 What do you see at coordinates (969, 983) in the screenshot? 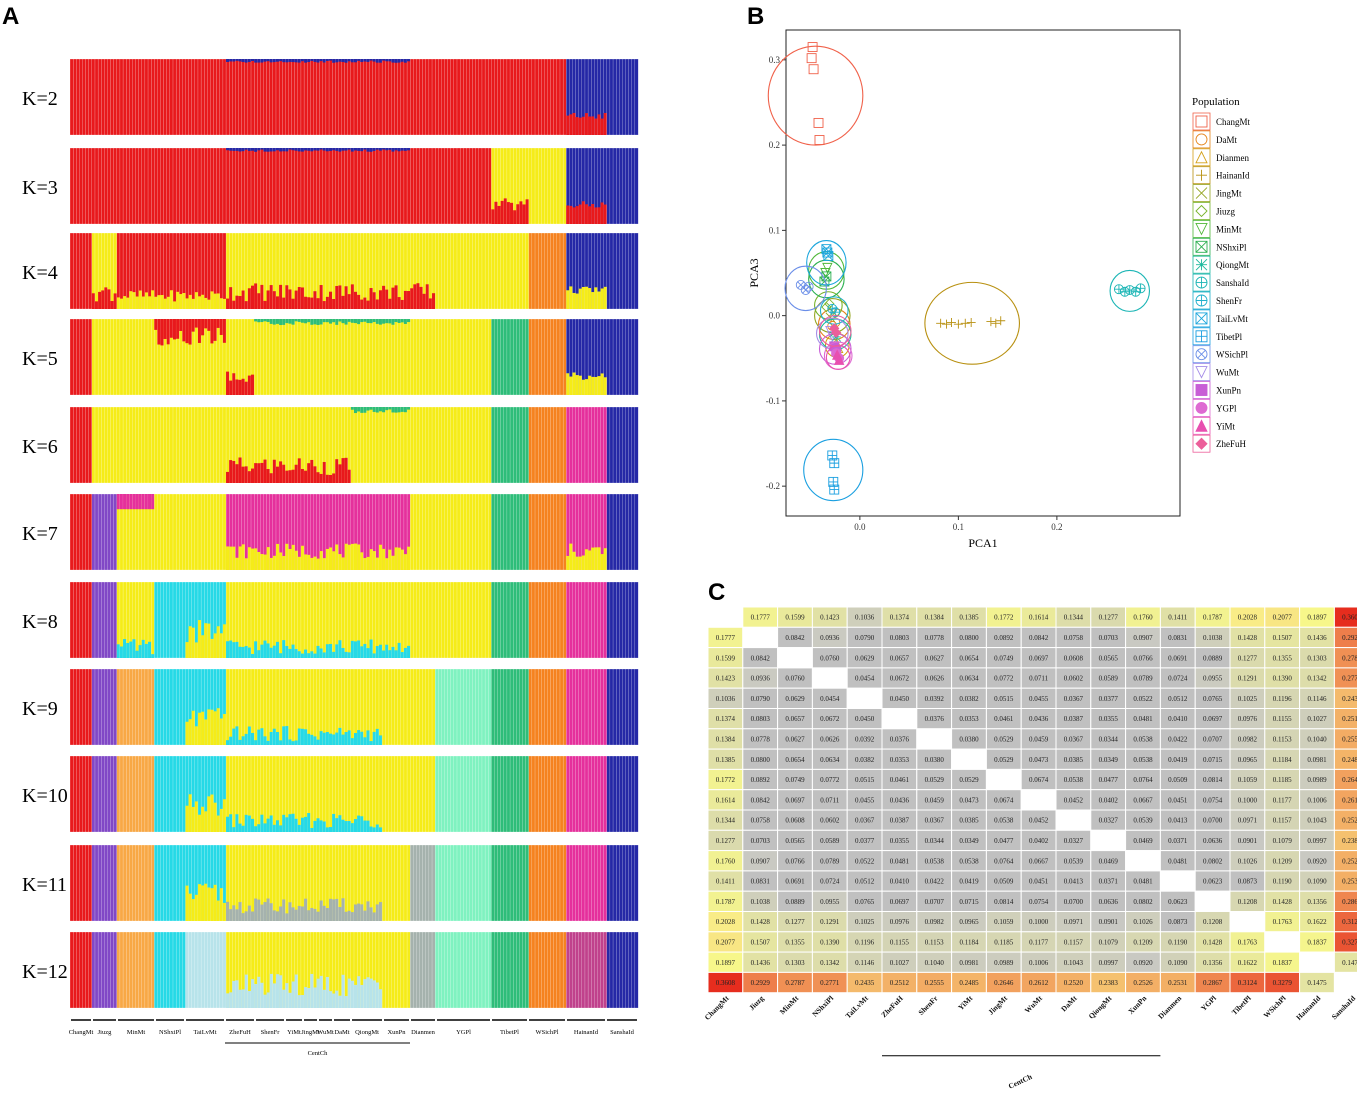
I see `heatmap-value: 0.2485` at bounding box center [969, 983].